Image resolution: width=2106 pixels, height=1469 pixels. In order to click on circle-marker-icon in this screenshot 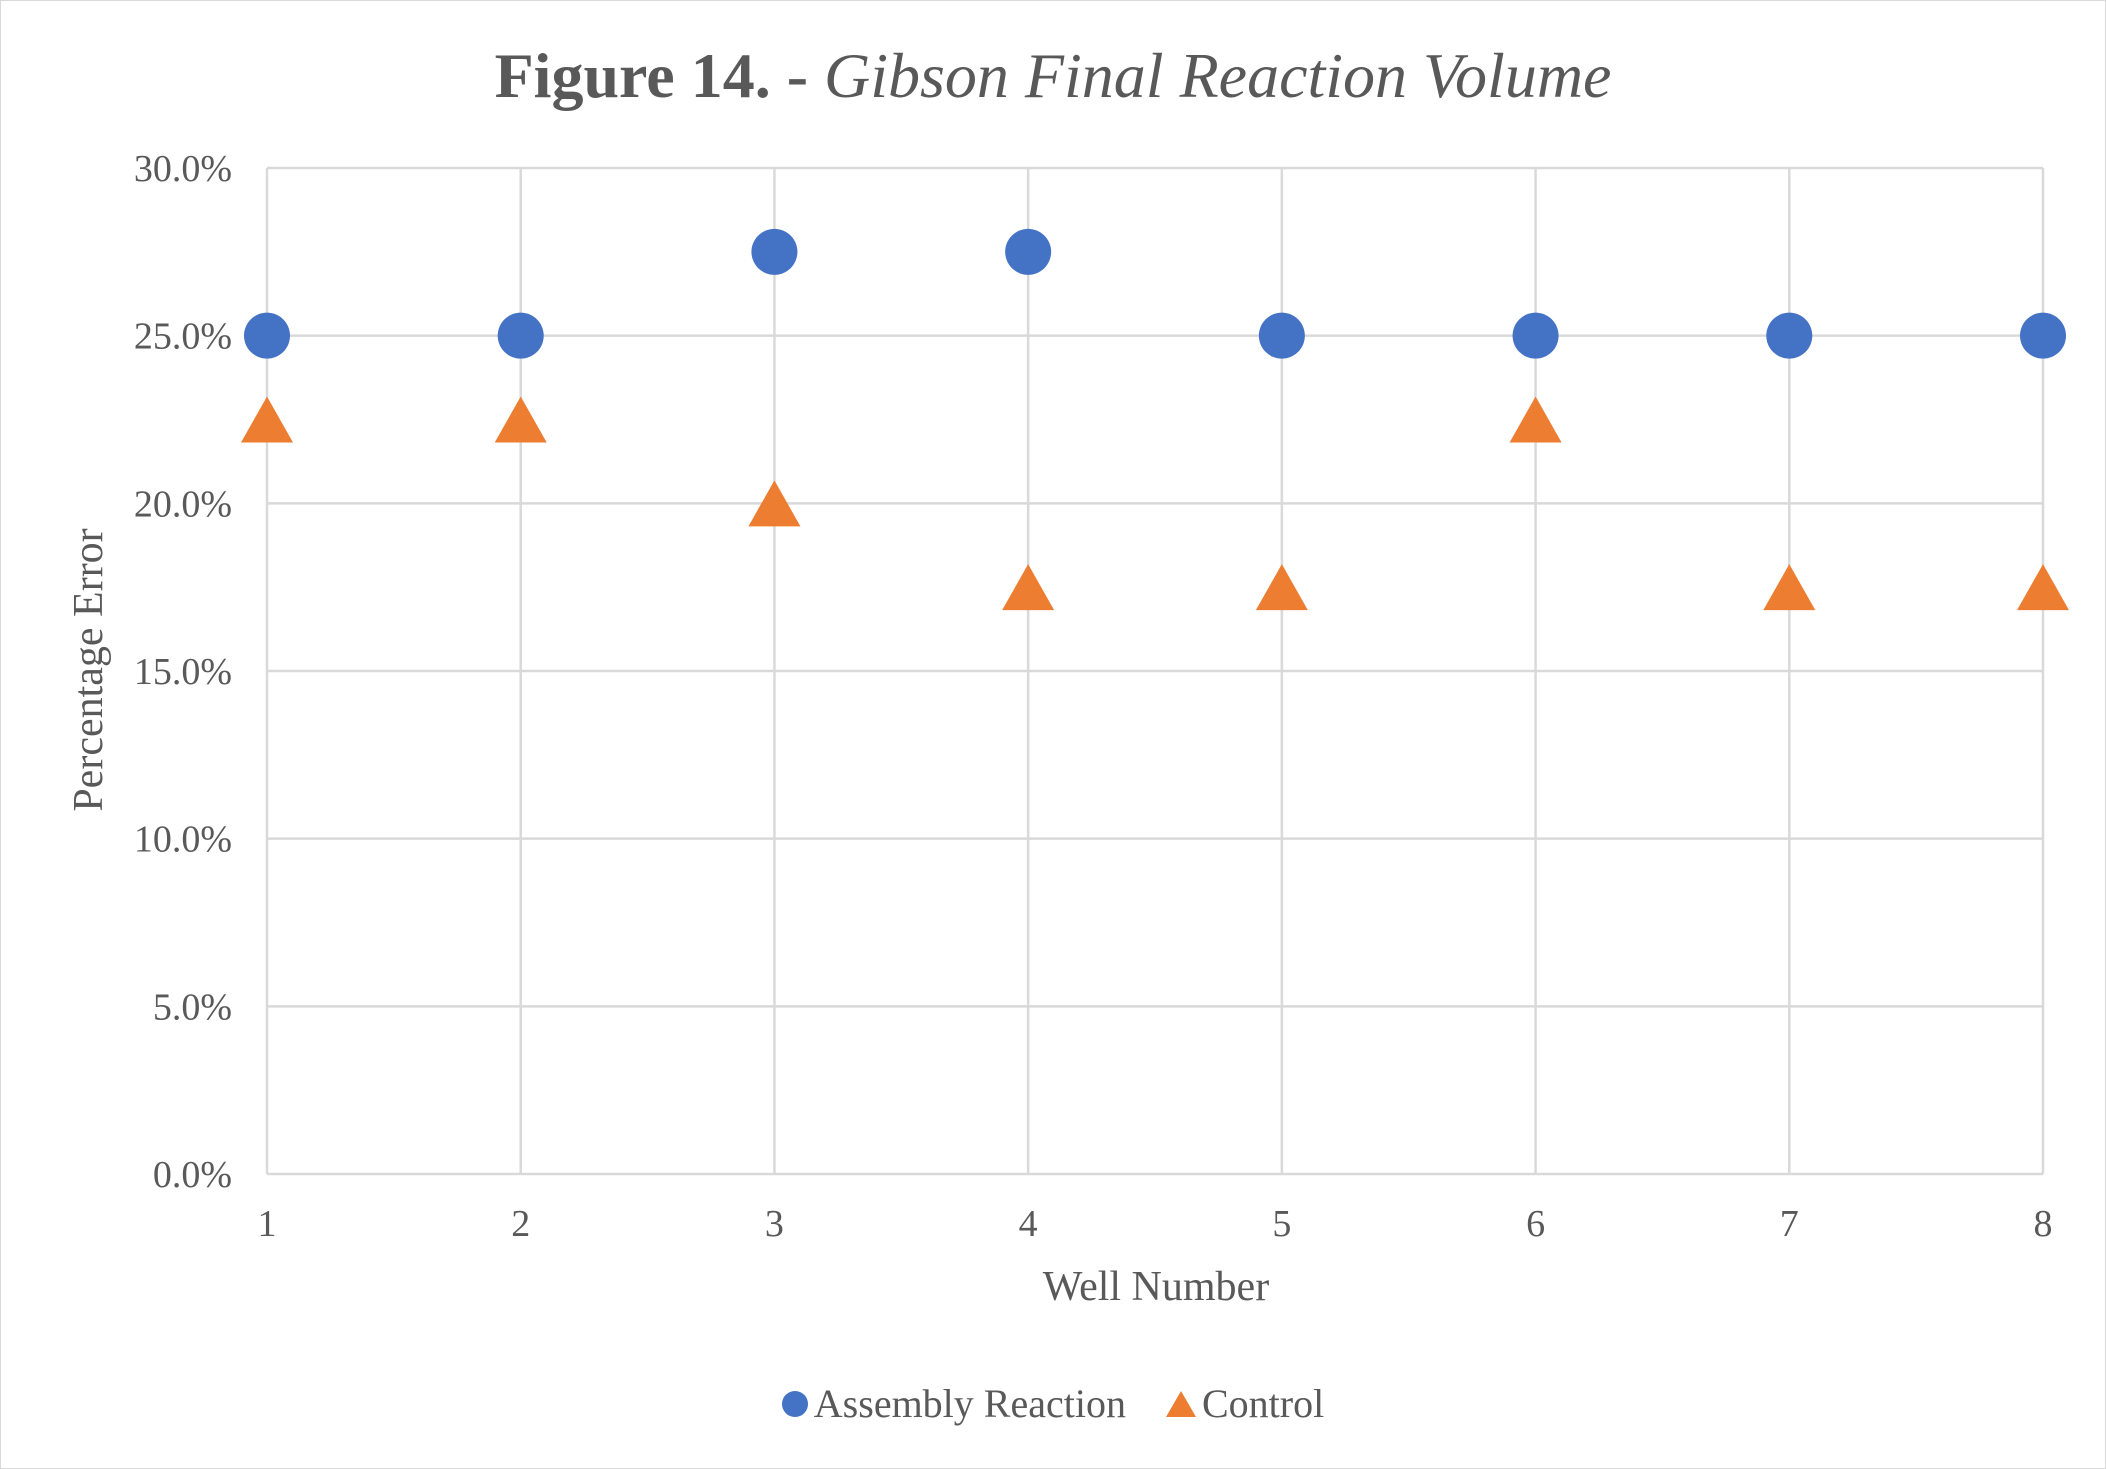, I will do `click(794, 1404)`.